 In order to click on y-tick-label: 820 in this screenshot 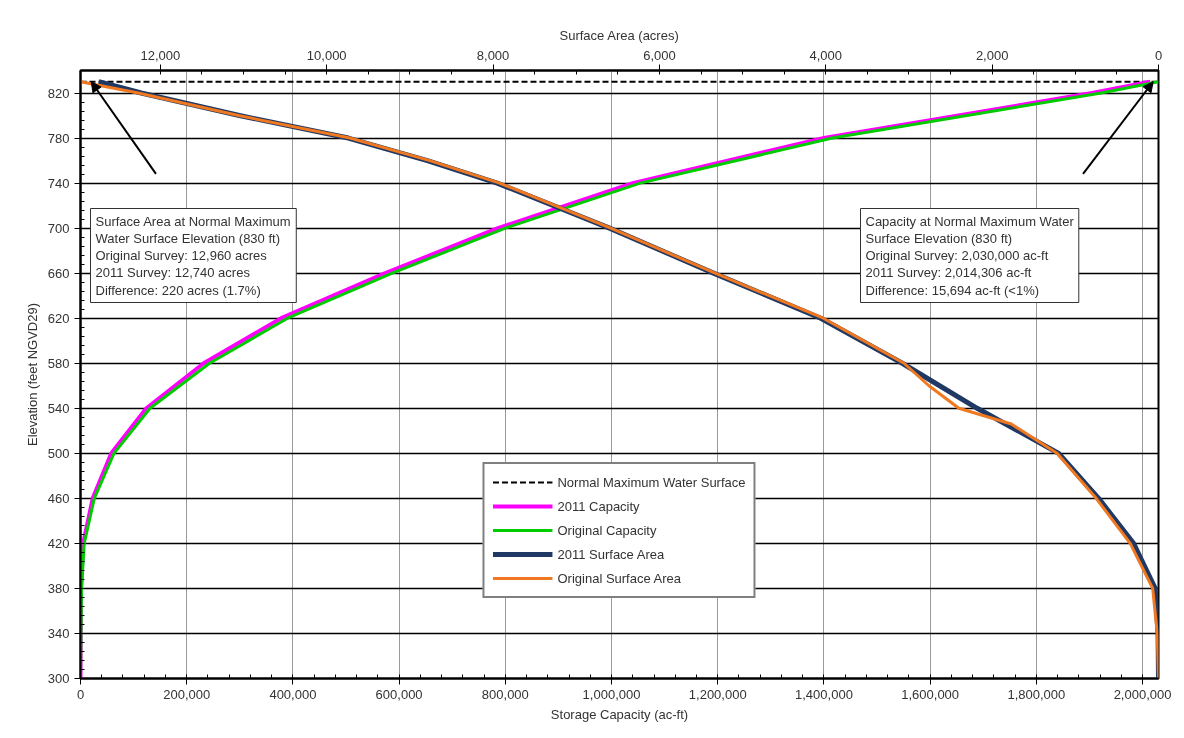, I will do `click(58, 93)`.